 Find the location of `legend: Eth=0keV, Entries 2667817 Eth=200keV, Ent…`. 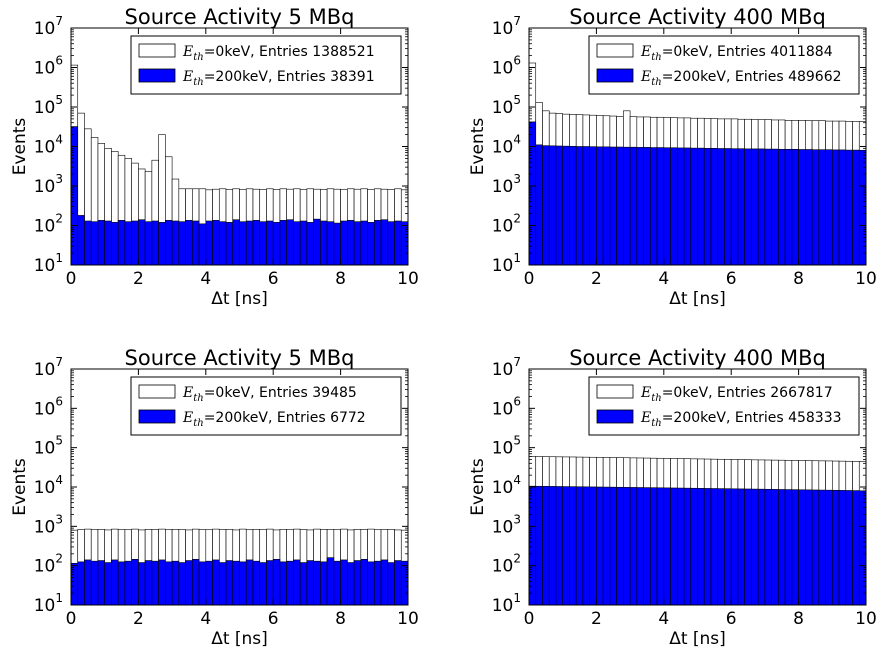

legend: Eth=0keV, Entries 2667817 Eth=200keV, Ent… is located at coordinates (724, 406).